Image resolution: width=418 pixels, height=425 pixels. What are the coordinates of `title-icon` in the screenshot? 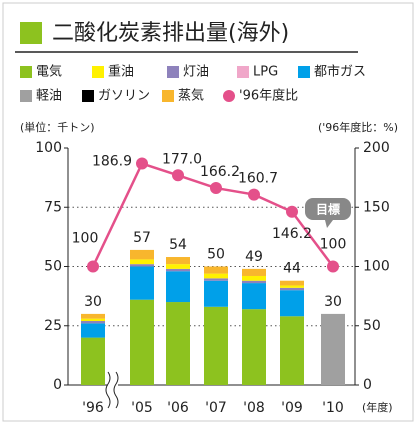 It's located at (31, 33).